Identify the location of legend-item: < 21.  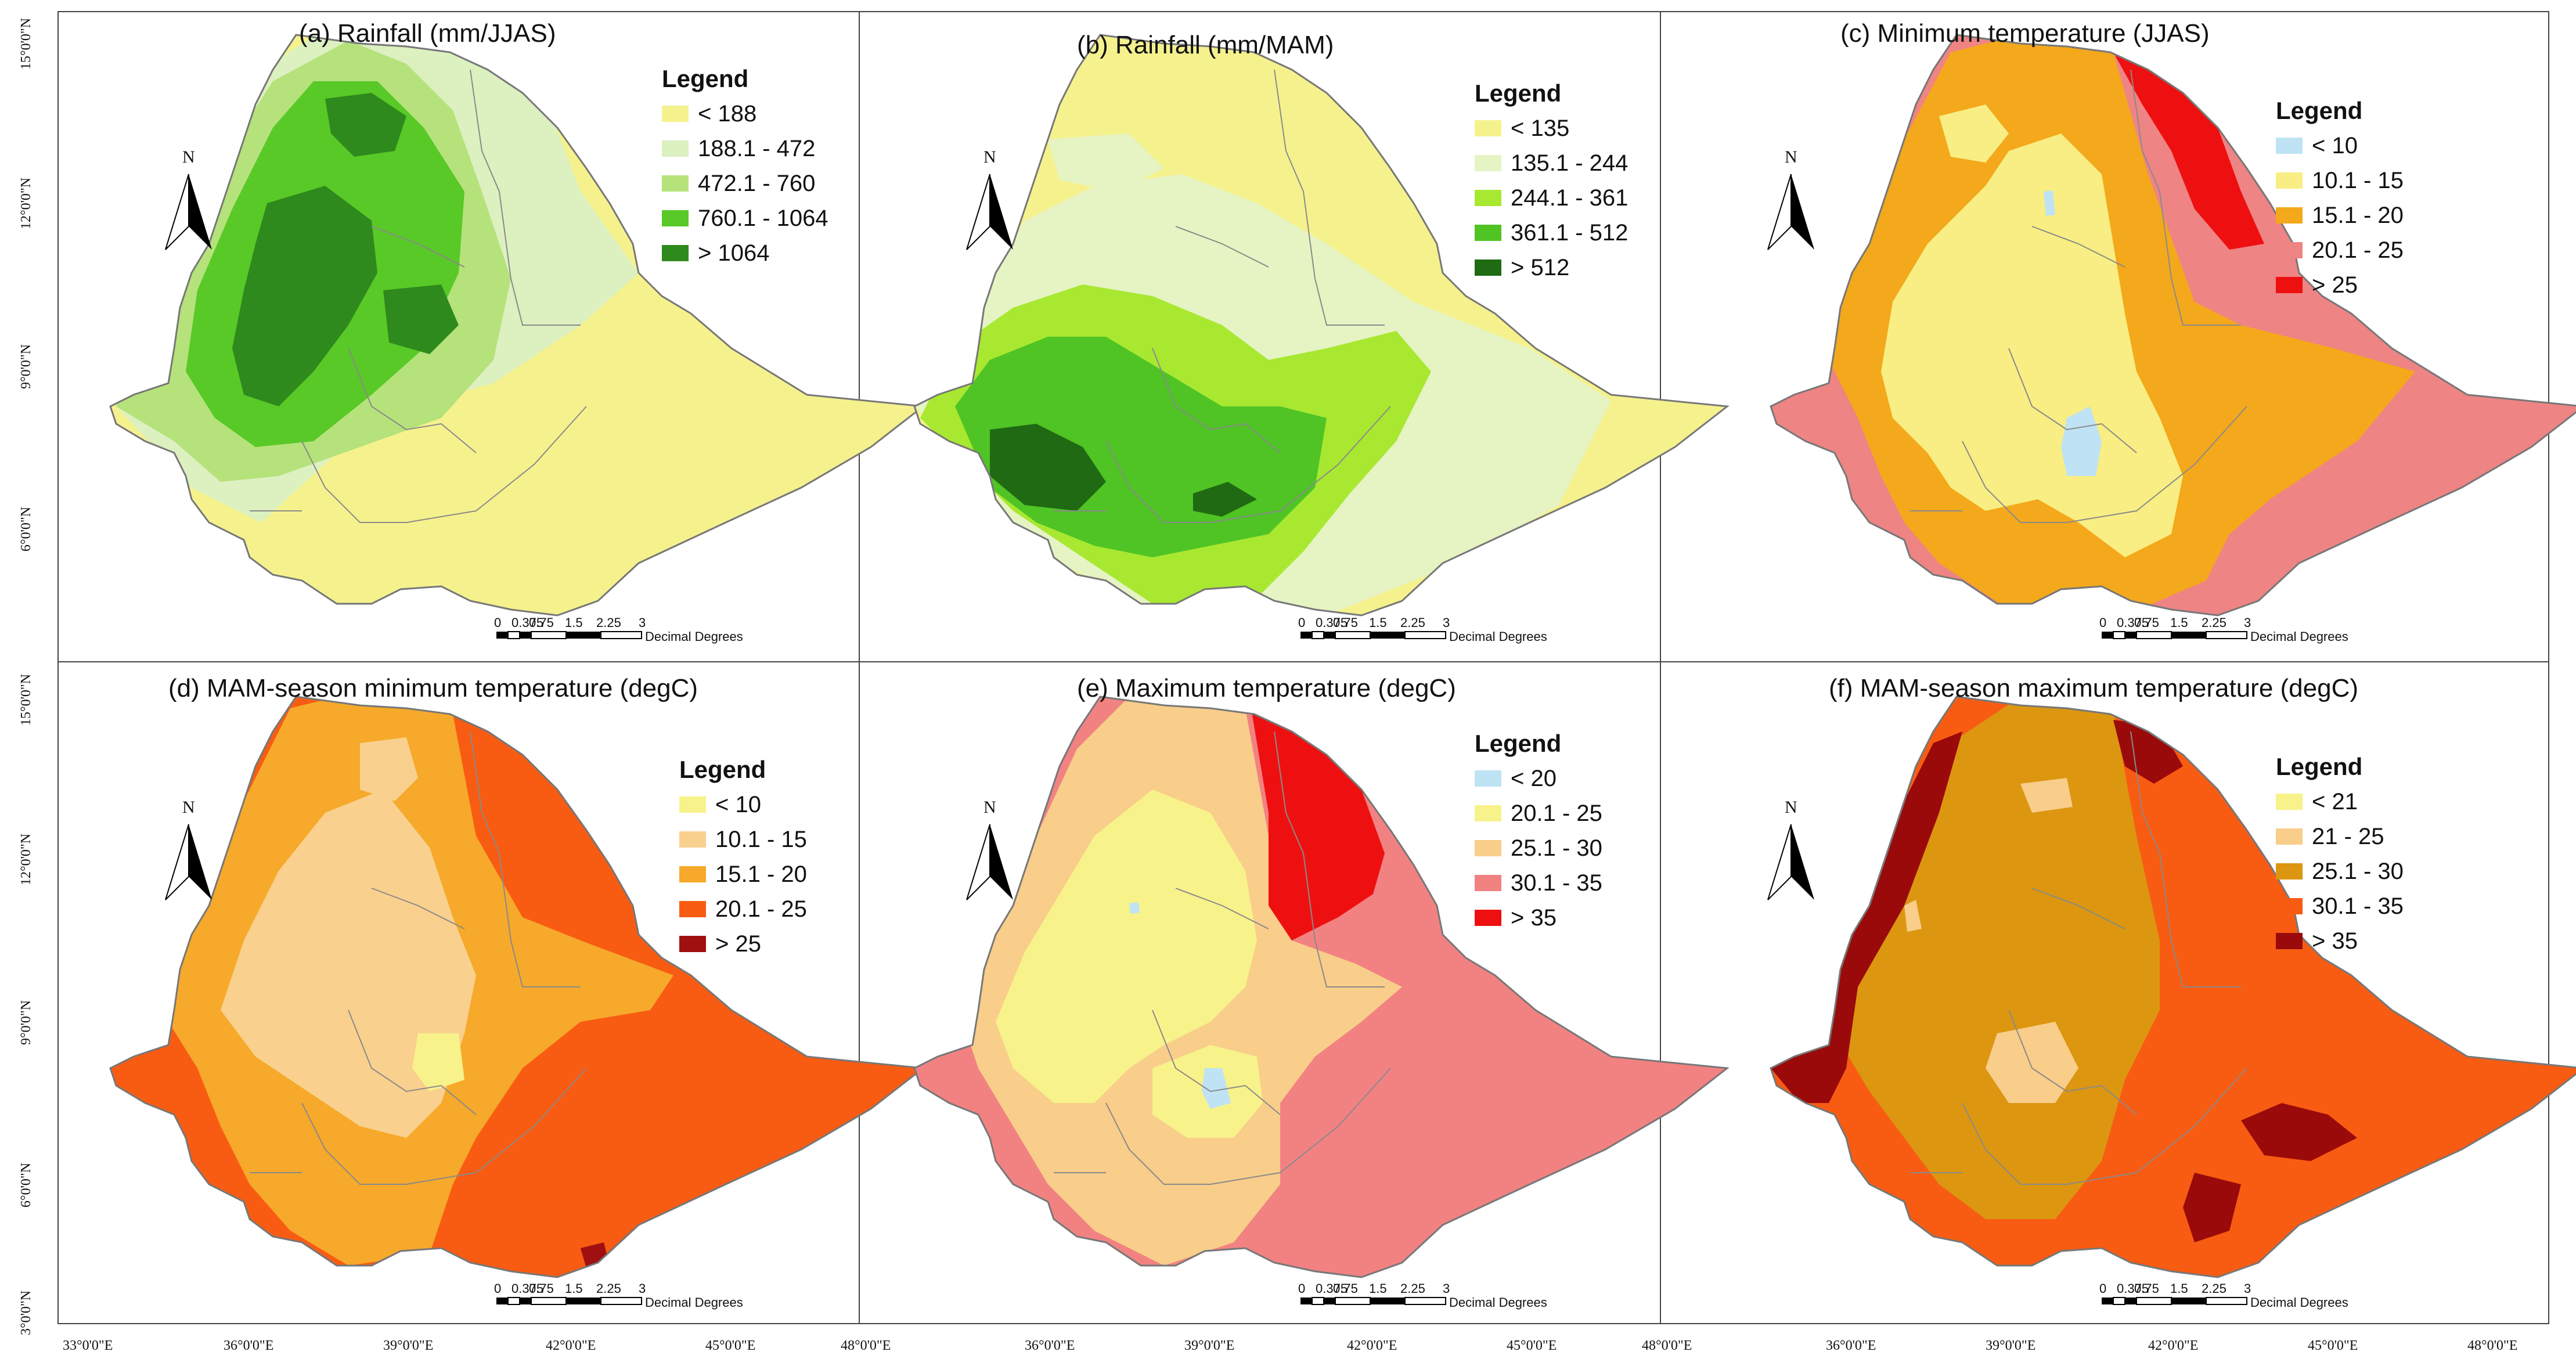
(2317, 802).